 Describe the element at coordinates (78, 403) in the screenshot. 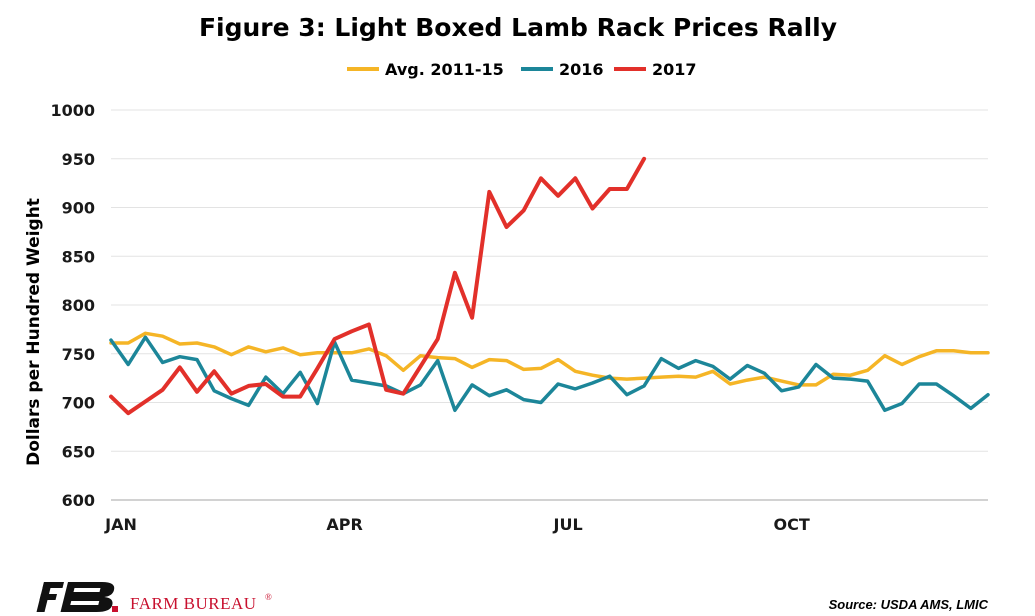

I see `y-tick-label: 700` at that location.